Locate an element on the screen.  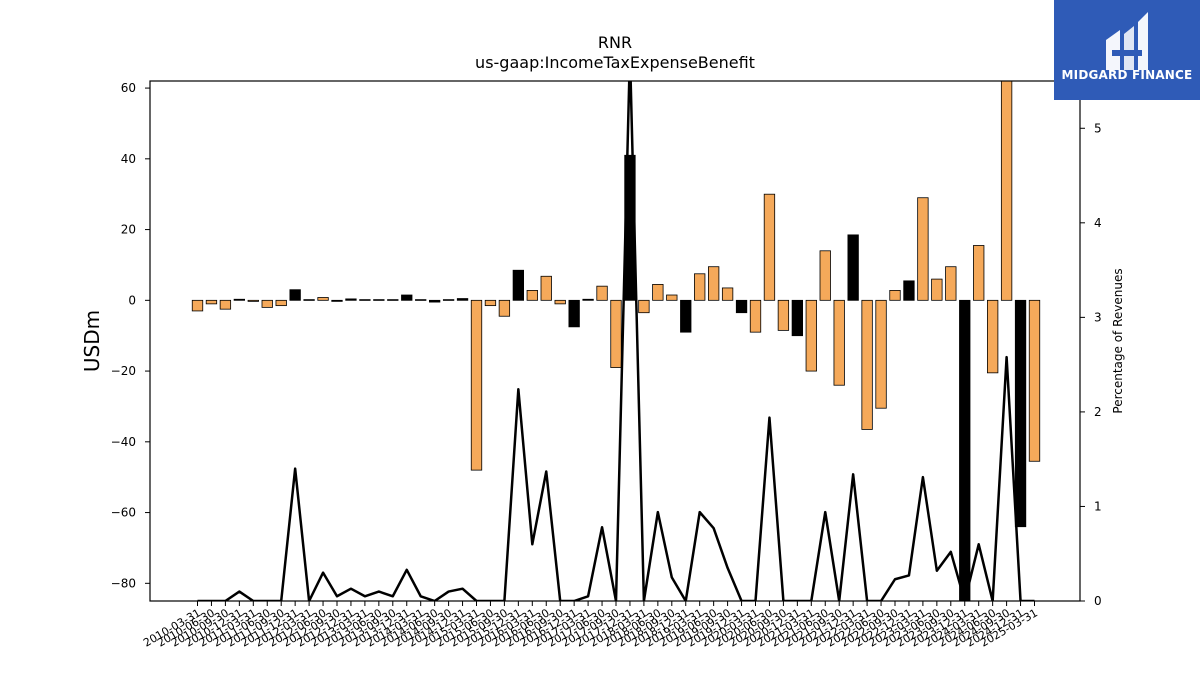
y-tick-label-2: −40 is located at coordinates (123, 442).